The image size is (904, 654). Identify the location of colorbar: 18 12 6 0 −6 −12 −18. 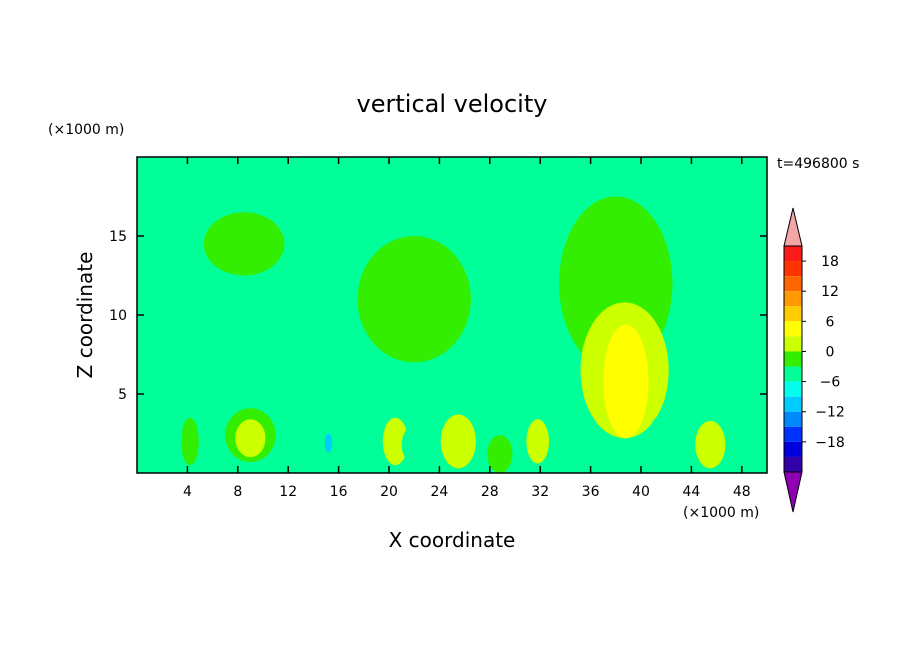
(814, 360).